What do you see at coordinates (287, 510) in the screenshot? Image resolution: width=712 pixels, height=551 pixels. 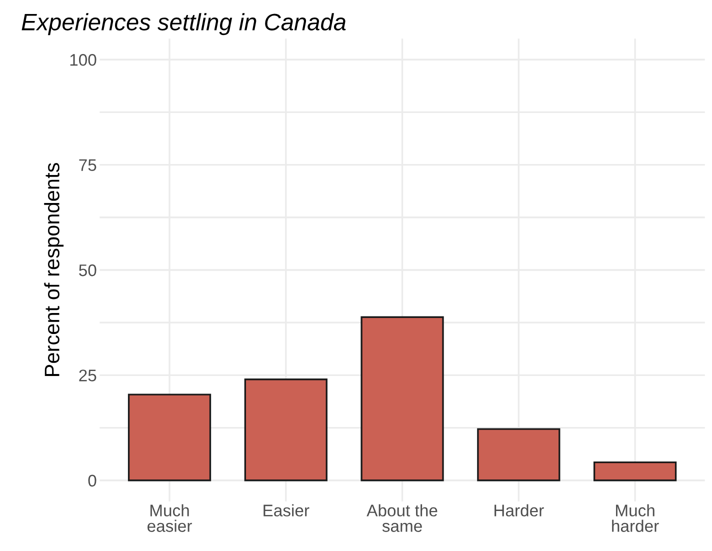 I see `x-tick-label: Easier` at bounding box center [287, 510].